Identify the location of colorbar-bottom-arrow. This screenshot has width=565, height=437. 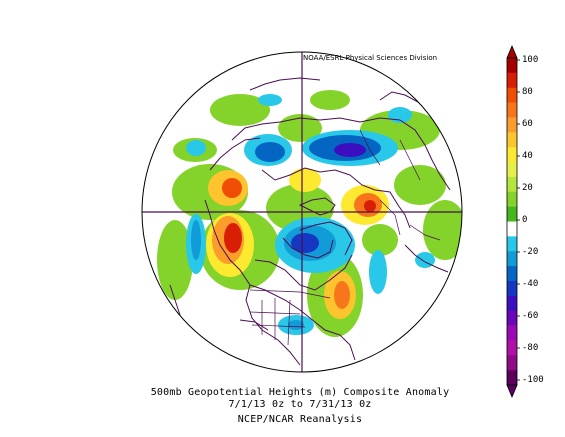
(512, 391).